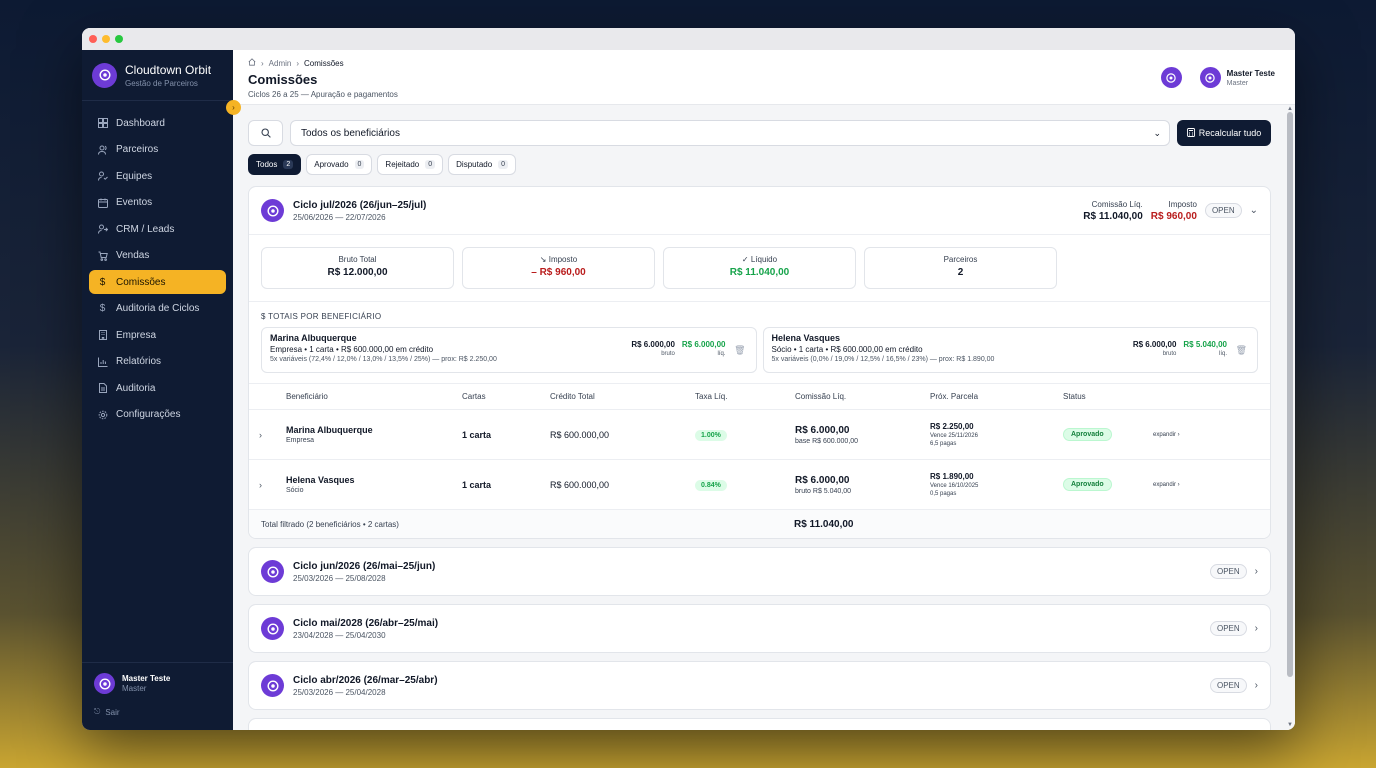 Image resolution: width=1376 pixels, height=768 pixels. Describe the element at coordinates (233, 107) in the screenshot. I see `sidebar-collapse-toggle: ›` at that location.